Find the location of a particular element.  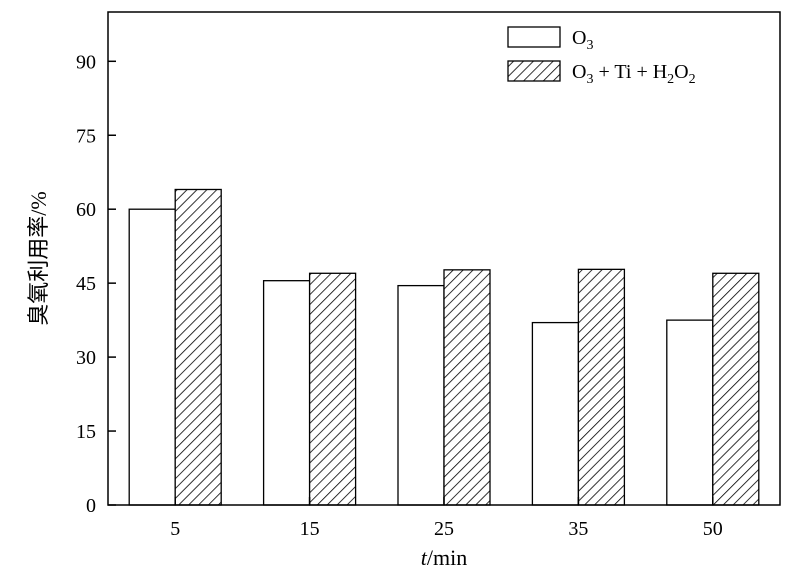

y-tick-label: 45 is located at coordinates (86, 284).